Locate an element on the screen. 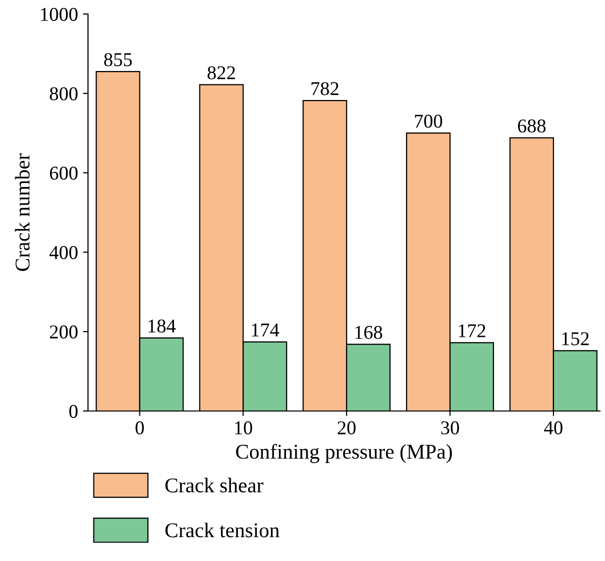 Image resolution: width=605 pixels, height=561 pixels. data-label: 168 is located at coordinates (368, 332).